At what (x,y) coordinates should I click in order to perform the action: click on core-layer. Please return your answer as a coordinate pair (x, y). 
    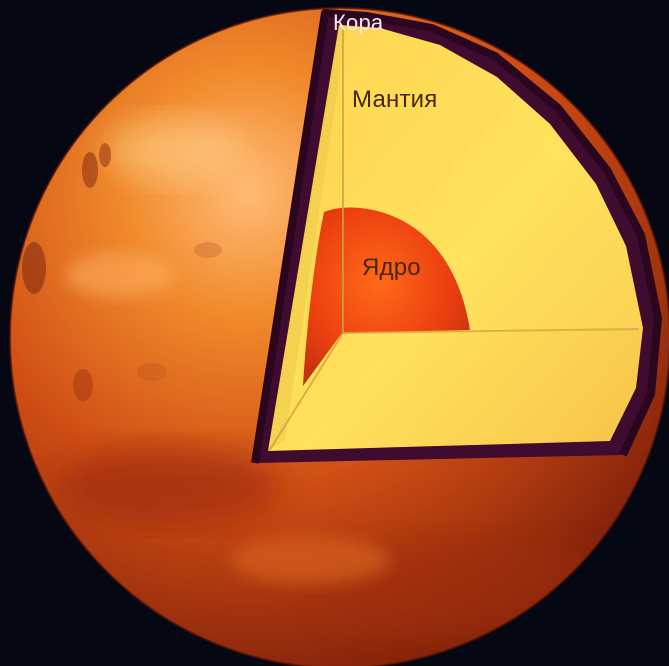
    Looking at the image, I should click on (386, 296).